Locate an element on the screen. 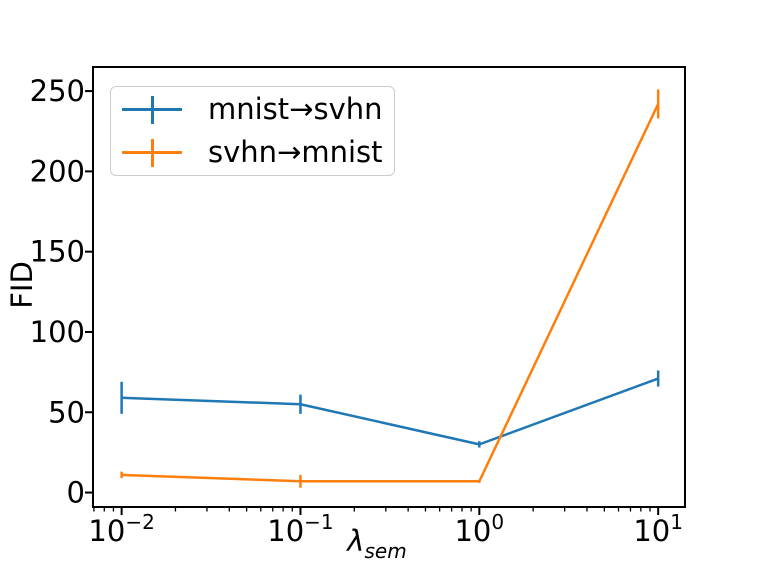 This screenshot has width=761, height=571. legend-item: svhn→mnist is located at coordinates (258, 152).